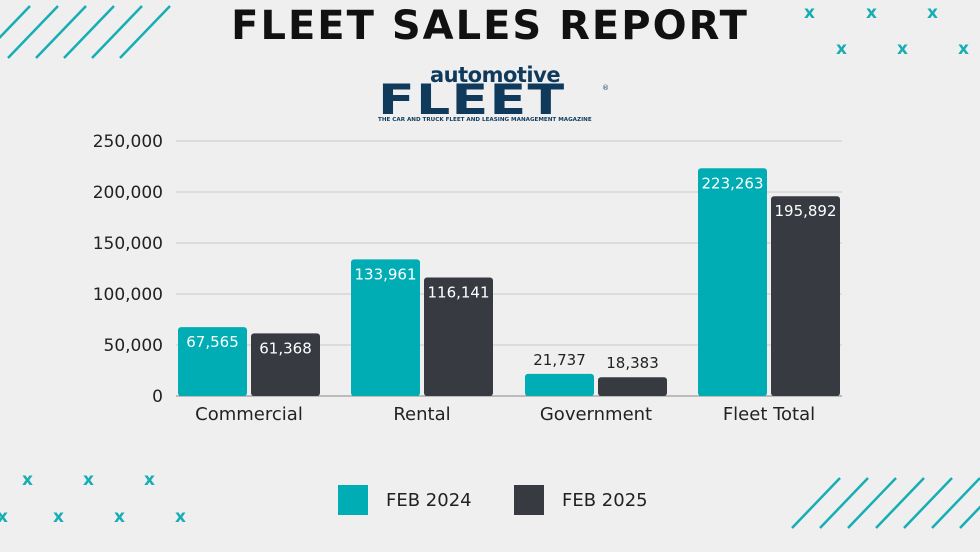 This screenshot has height=552, width=980. I want to click on legend-label-2025: FEB 2025, so click(605, 500).